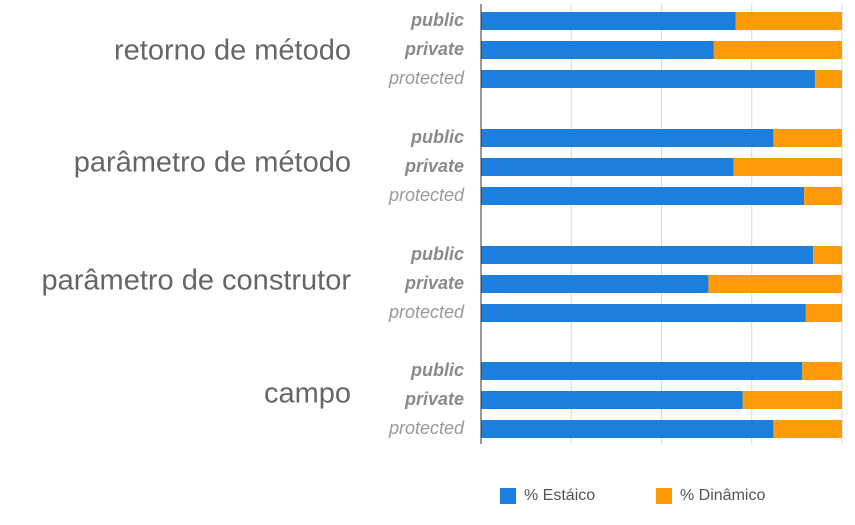  I want to click on group-label: parâmetro de construtor, so click(197, 281).